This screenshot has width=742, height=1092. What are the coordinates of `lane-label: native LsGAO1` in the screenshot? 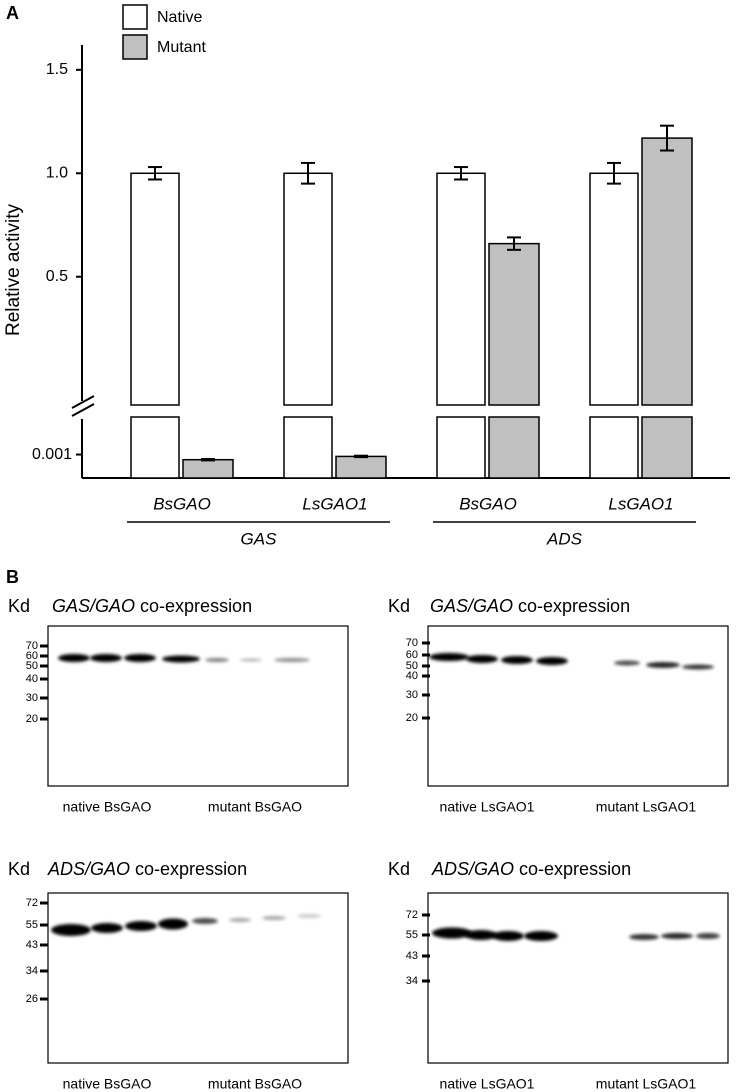 It's located at (487, 807).